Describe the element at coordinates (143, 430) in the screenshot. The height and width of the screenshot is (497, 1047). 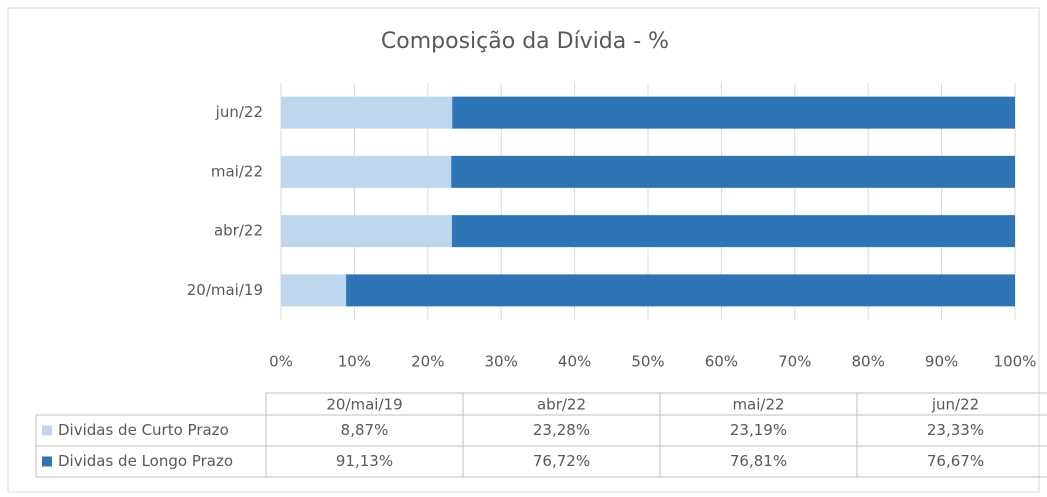
I see `legend-label: Dividas de Curto Prazo` at that location.